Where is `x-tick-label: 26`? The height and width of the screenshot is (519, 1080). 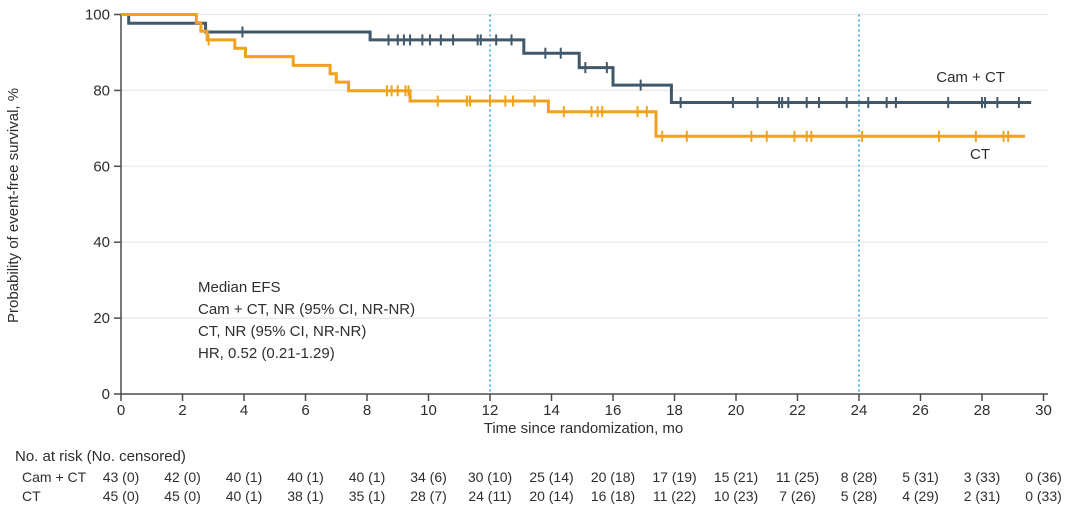
x-tick-label: 26 is located at coordinates (920, 410).